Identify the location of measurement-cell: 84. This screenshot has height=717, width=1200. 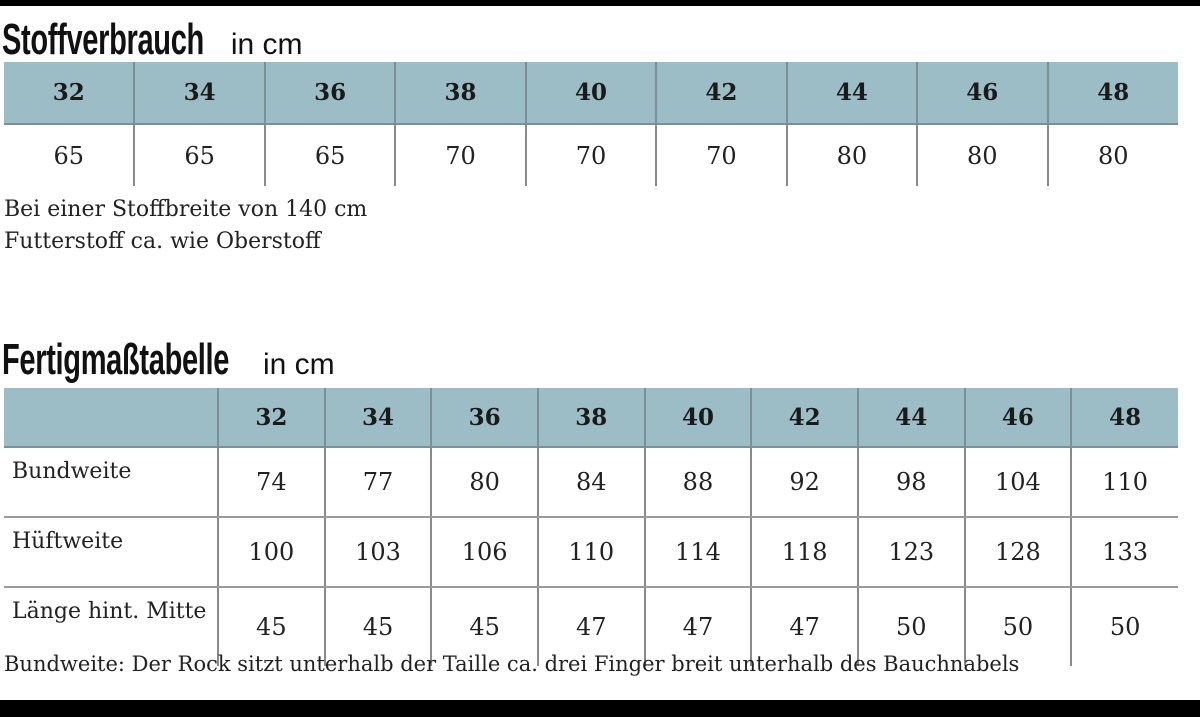
(591, 482).